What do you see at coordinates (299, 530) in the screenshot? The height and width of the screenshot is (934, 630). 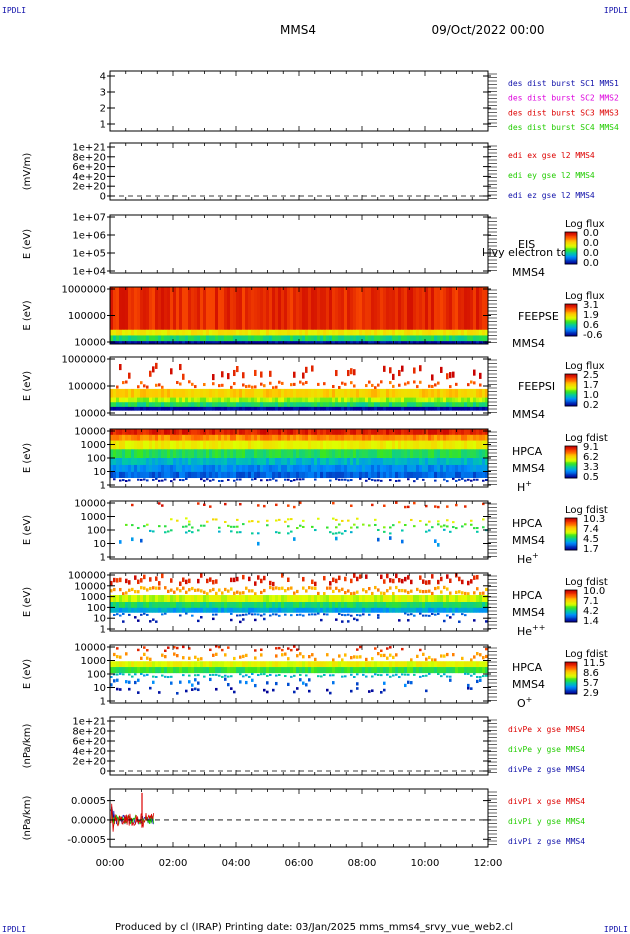 I see `panel-frame` at bounding box center [299, 530].